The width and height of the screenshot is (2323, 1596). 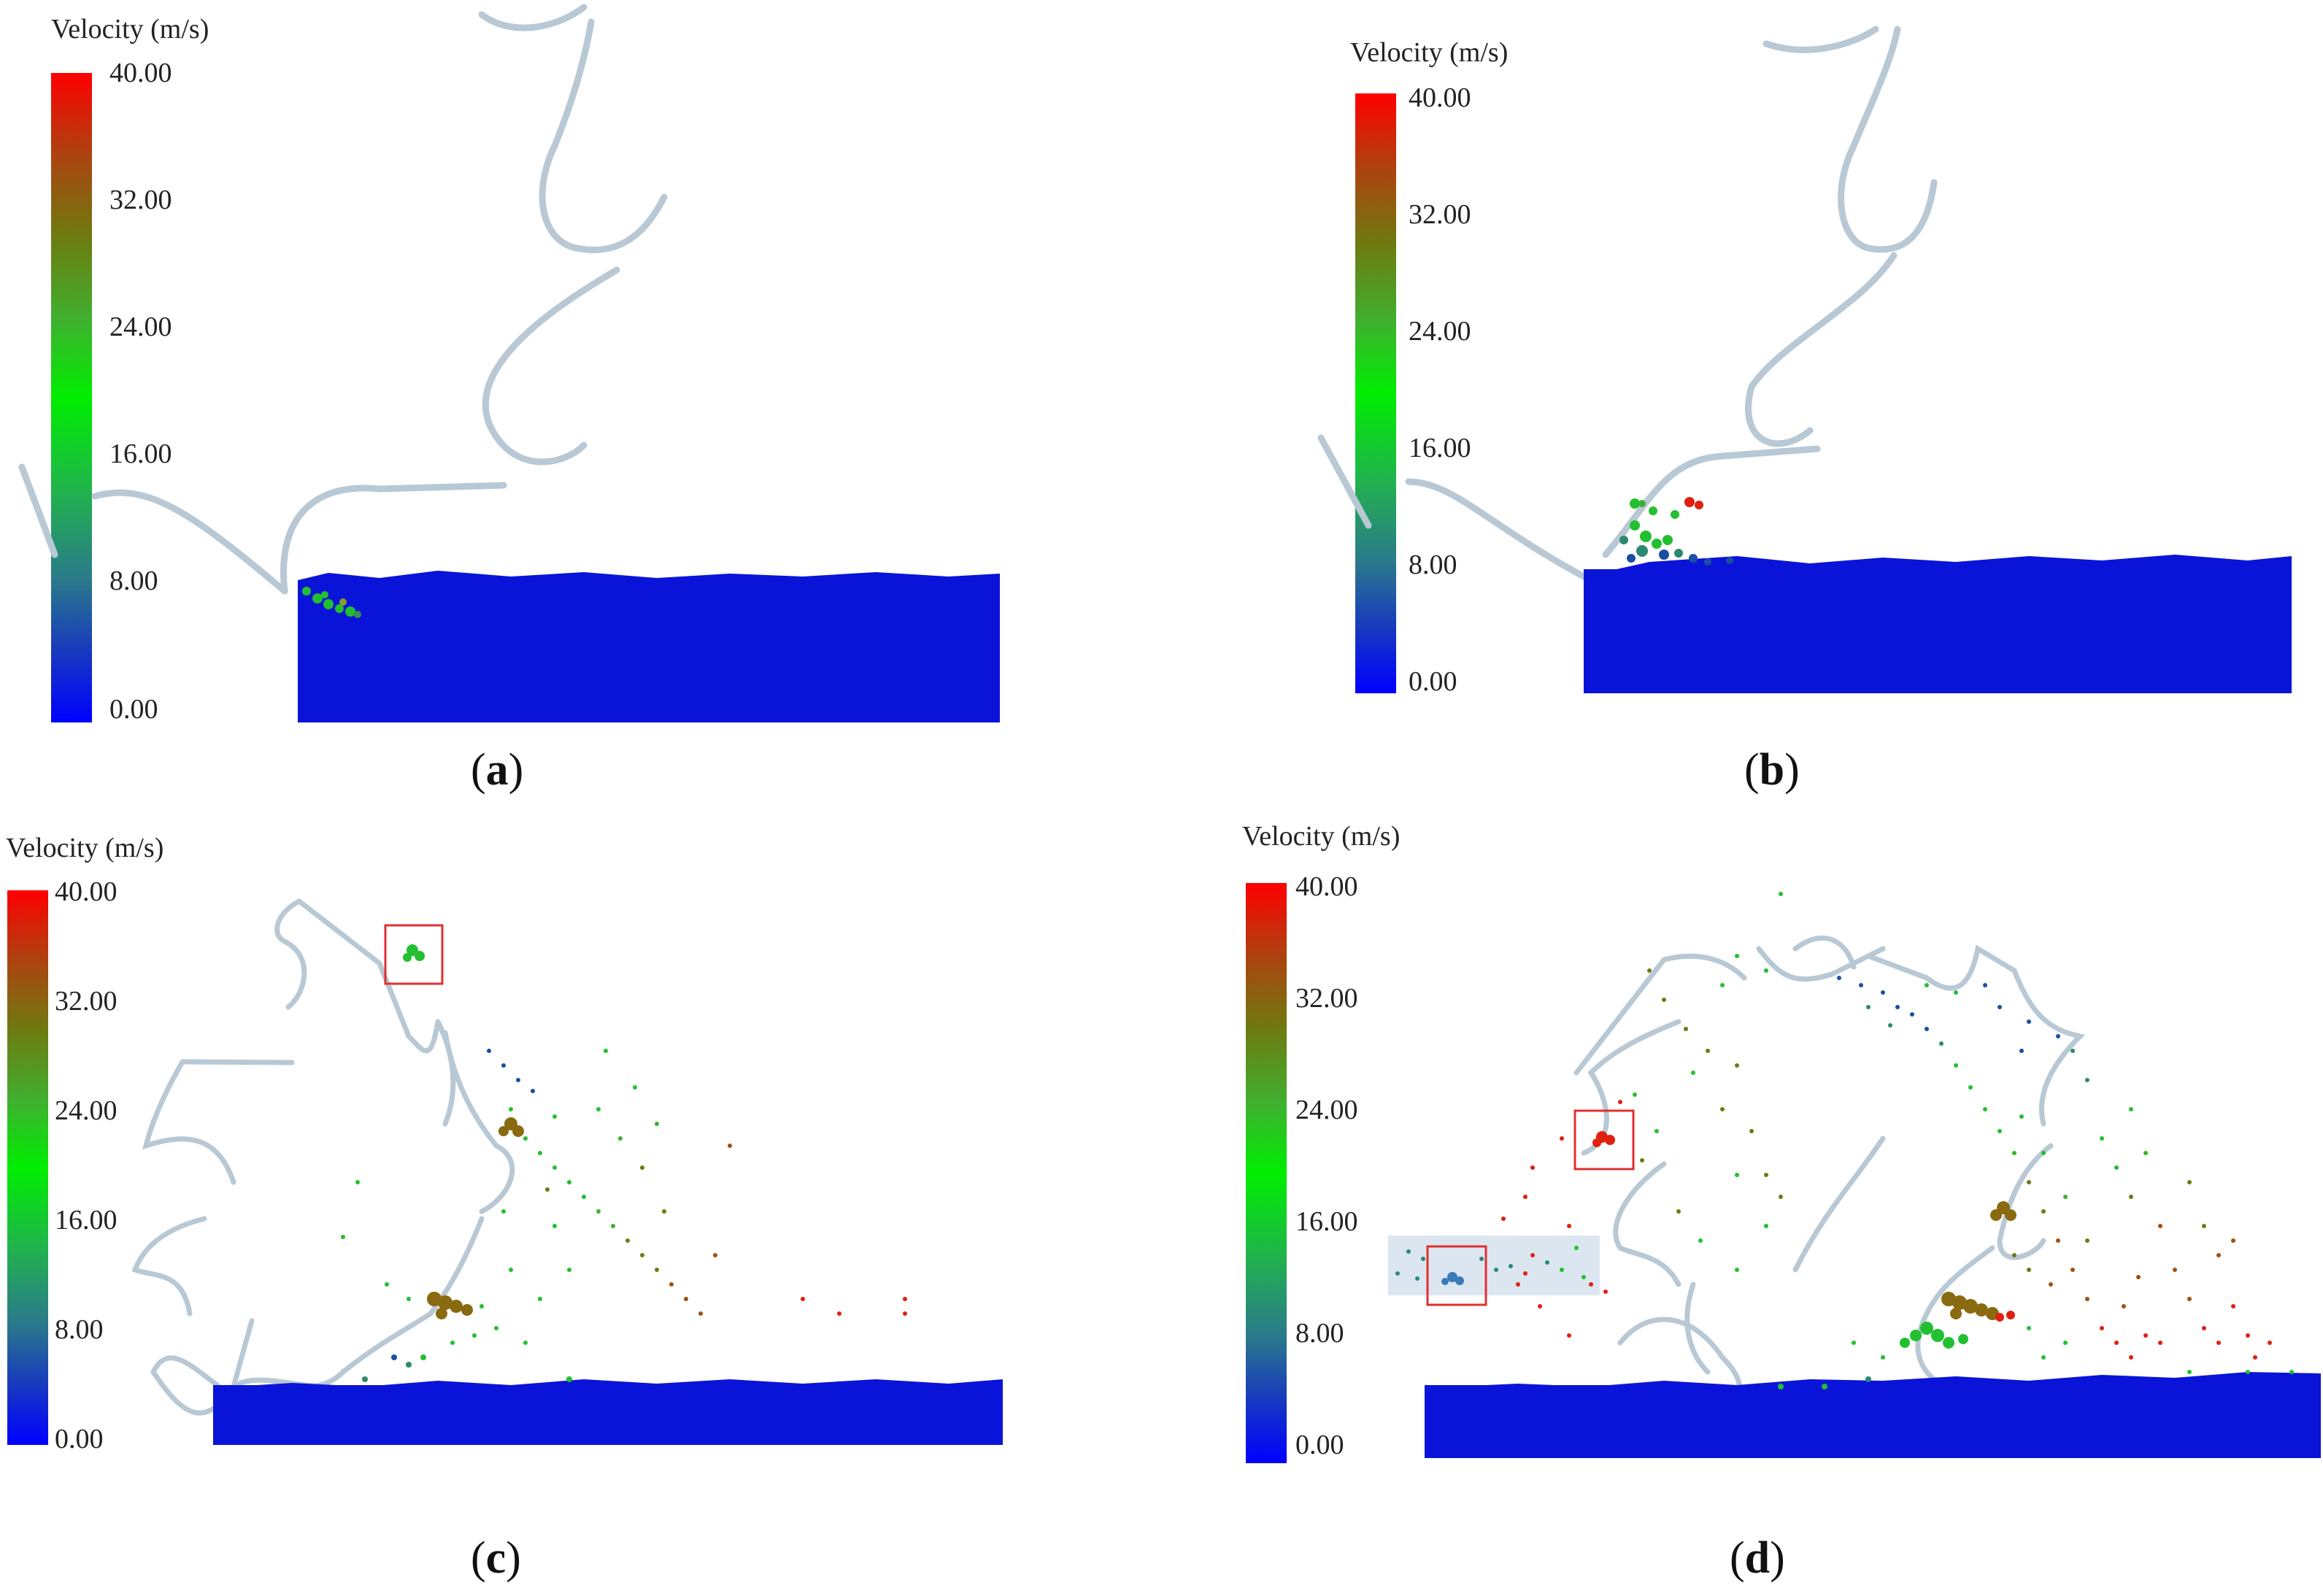 I want to click on panel-caption: (a), so click(x=497, y=770).